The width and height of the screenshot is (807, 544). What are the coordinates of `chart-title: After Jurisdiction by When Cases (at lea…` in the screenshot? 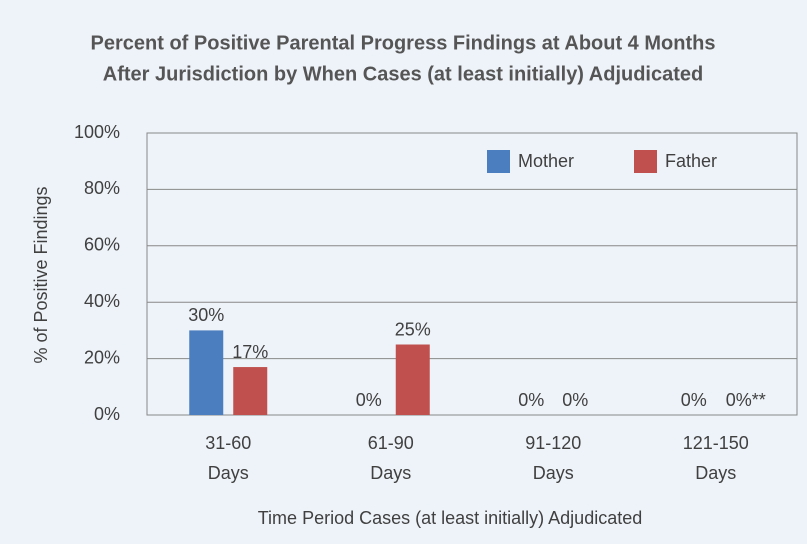 It's located at (403, 74).